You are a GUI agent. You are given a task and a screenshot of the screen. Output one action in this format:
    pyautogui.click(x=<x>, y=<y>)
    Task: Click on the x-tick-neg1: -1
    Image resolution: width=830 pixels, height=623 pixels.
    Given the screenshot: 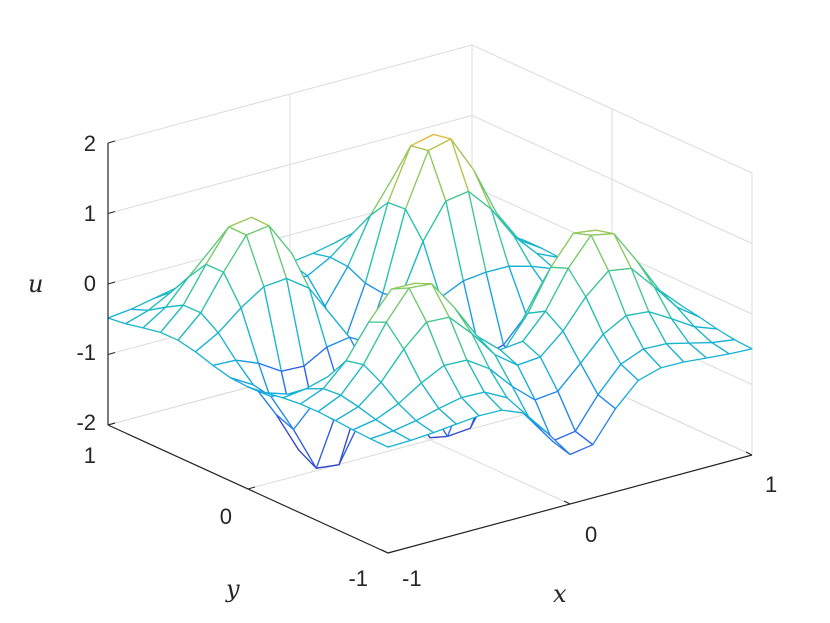 What is the action you would take?
    pyautogui.click(x=412, y=578)
    